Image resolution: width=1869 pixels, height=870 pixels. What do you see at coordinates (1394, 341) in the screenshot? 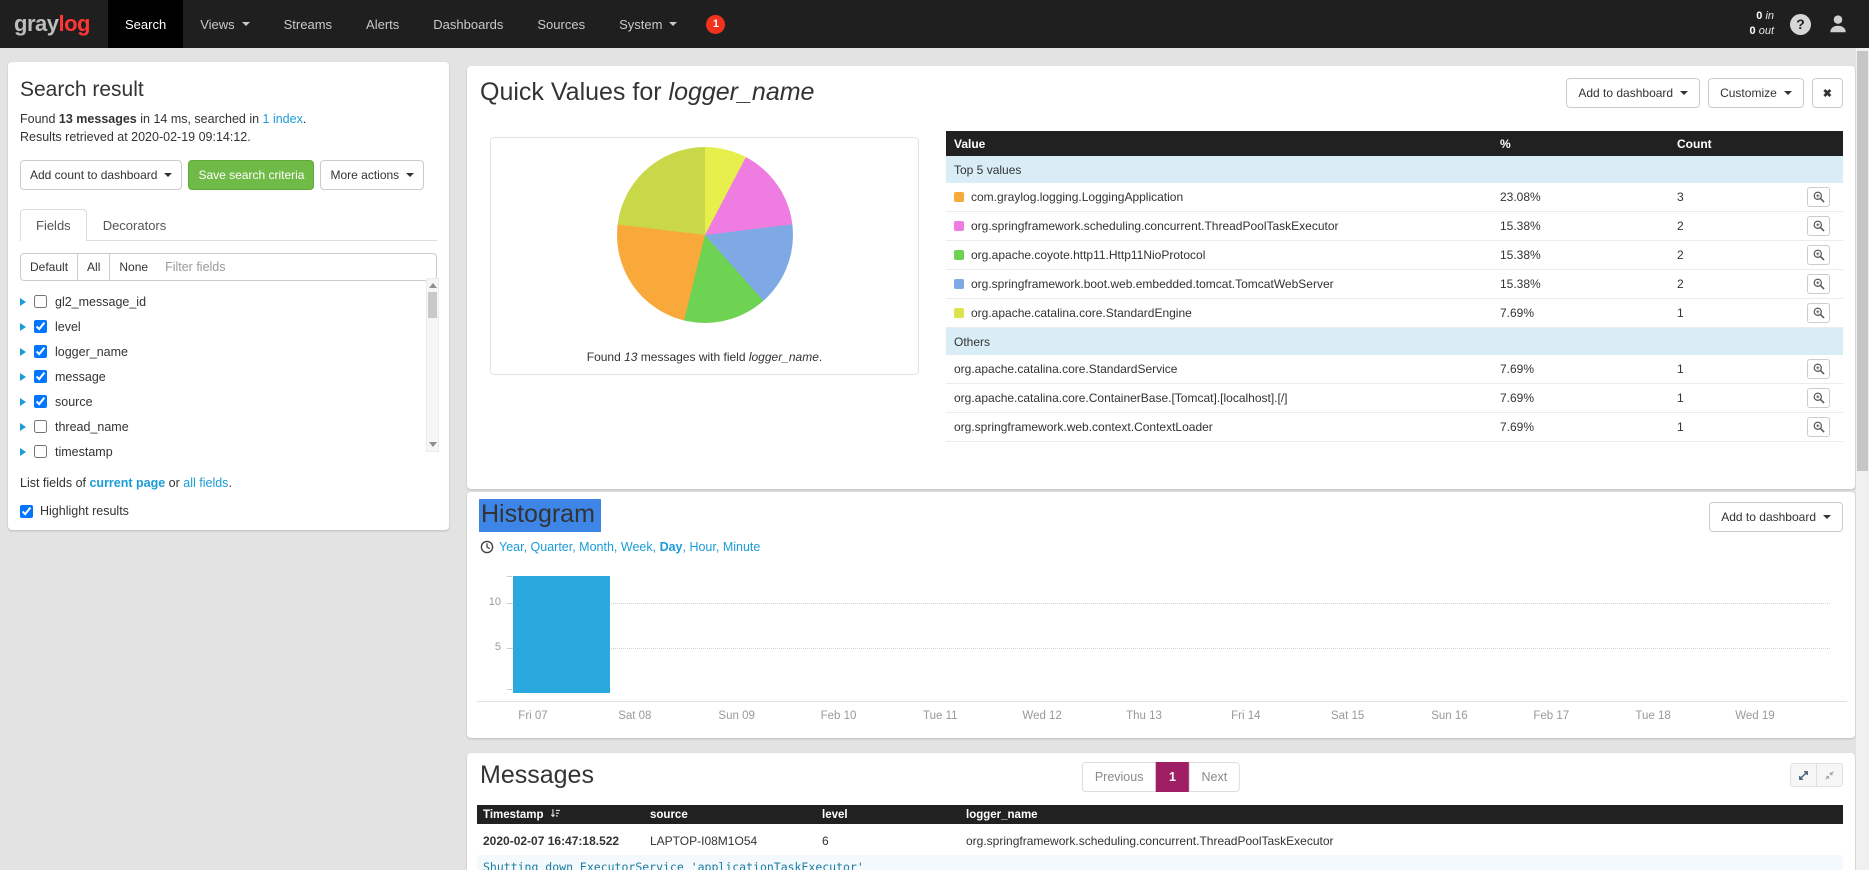
I see `qv-section-row: Others` at bounding box center [1394, 341].